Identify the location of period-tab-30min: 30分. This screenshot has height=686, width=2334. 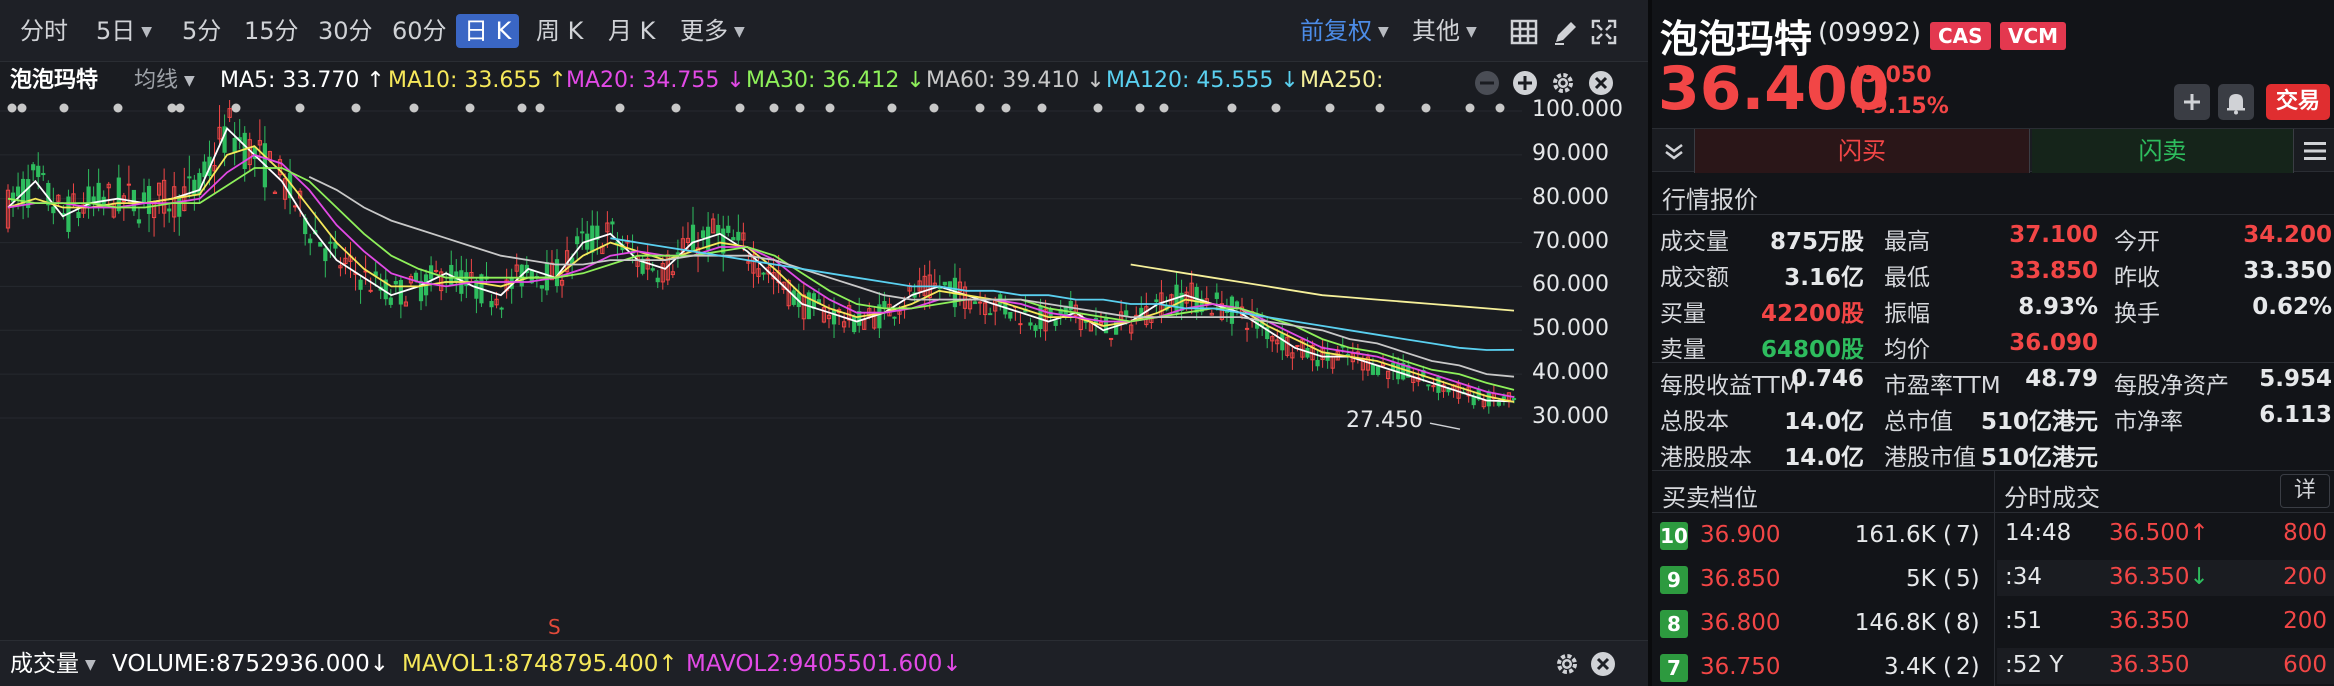
(345, 31).